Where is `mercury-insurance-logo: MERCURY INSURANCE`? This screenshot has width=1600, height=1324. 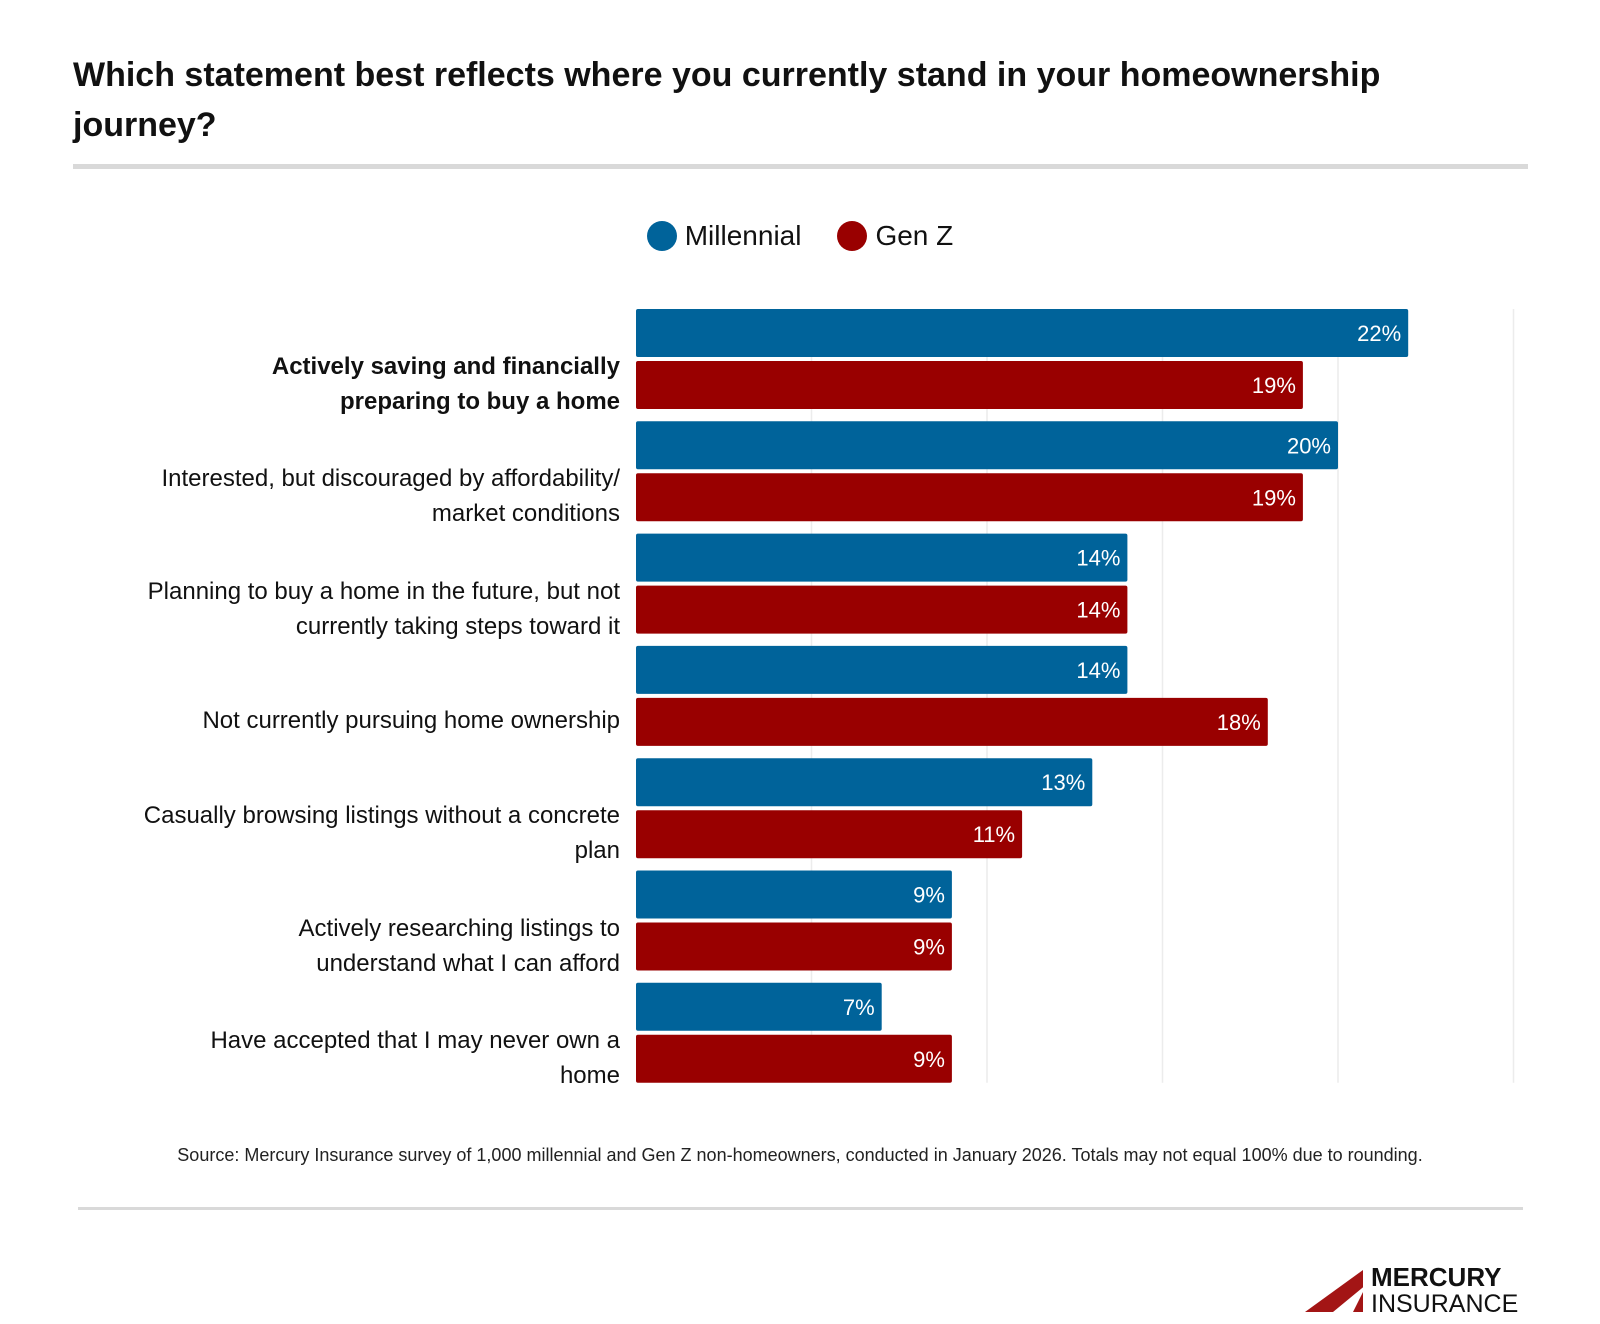 mercury-insurance-logo: MERCURY INSURANCE is located at coordinates (1411, 1288).